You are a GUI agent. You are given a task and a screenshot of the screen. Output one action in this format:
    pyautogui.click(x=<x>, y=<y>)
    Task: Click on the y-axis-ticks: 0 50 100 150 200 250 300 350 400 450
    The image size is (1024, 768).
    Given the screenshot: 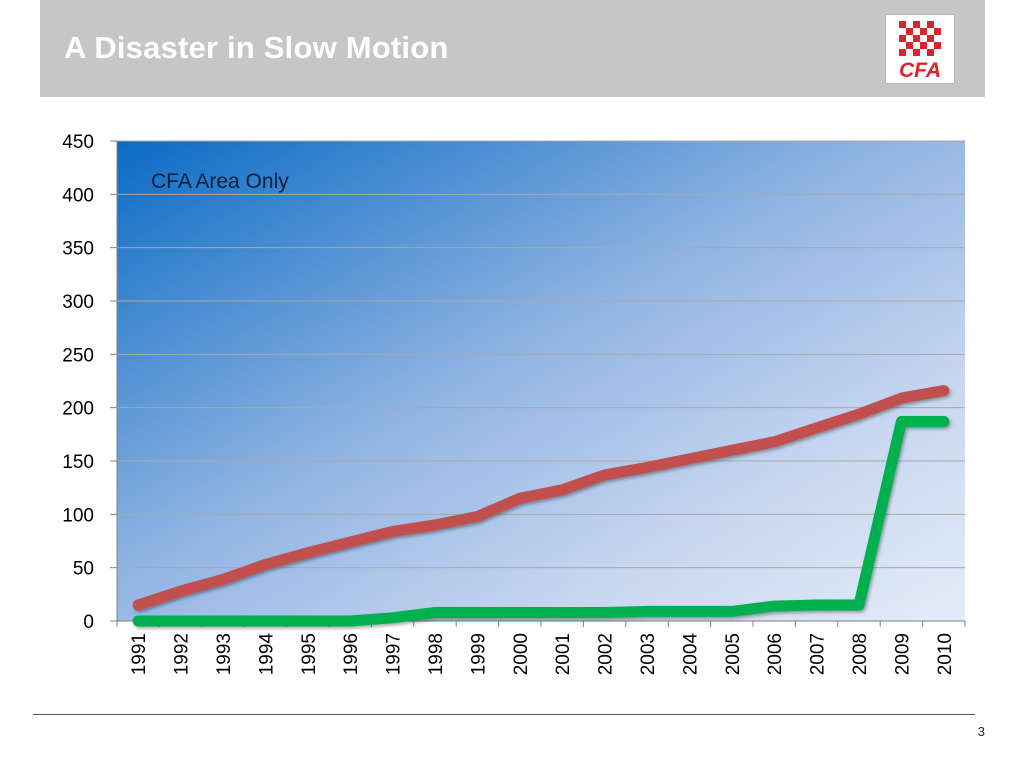 What is the action you would take?
    pyautogui.click(x=89, y=382)
    